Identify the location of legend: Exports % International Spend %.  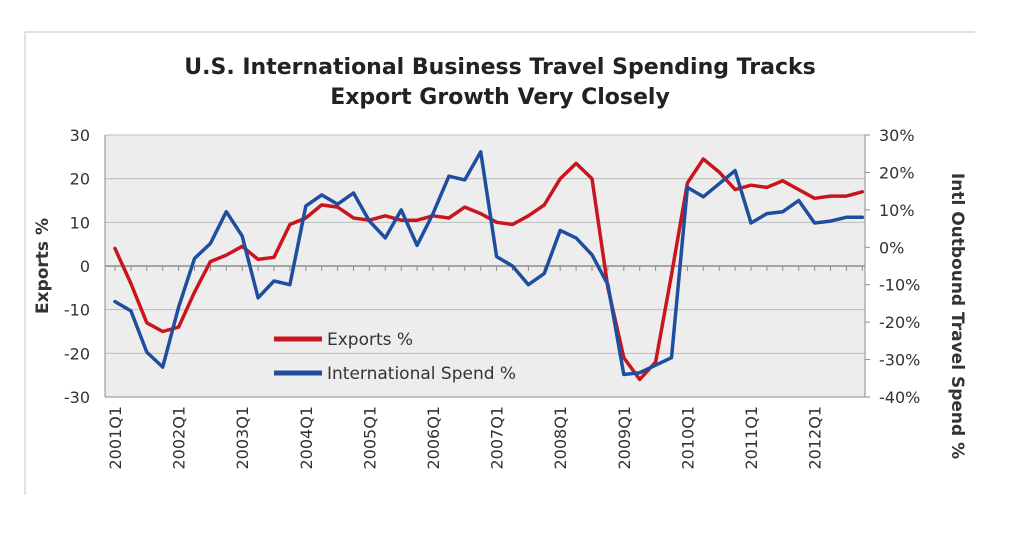
(395, 357).